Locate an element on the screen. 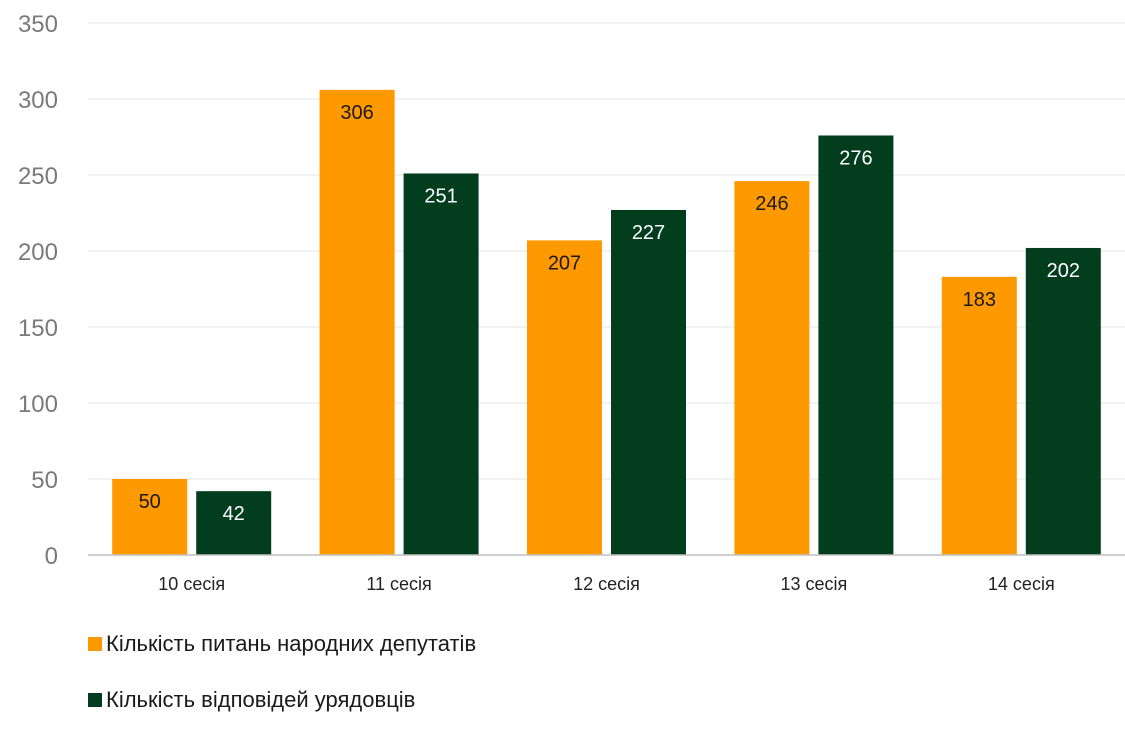 This screenshot has height=740, width=1125. x-category-label: 13 сесія is located at coordinates (814, 584).